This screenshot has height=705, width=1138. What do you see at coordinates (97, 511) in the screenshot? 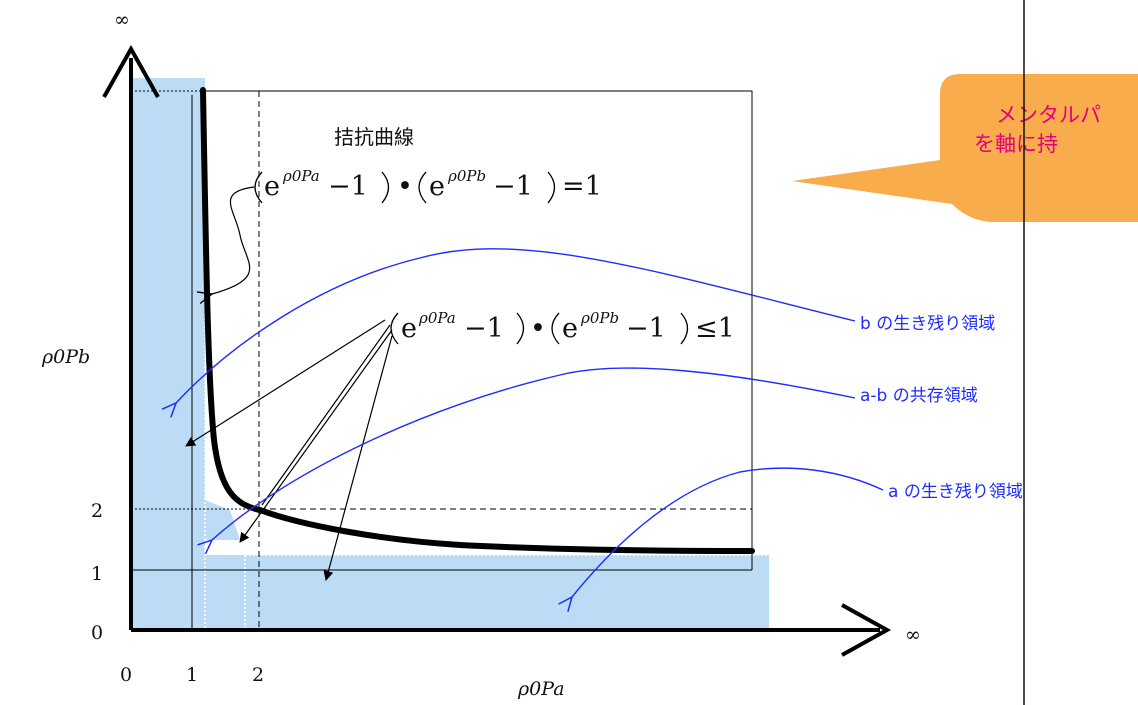
I see `y-tick-2: 2` at bounding box center [97, 511].